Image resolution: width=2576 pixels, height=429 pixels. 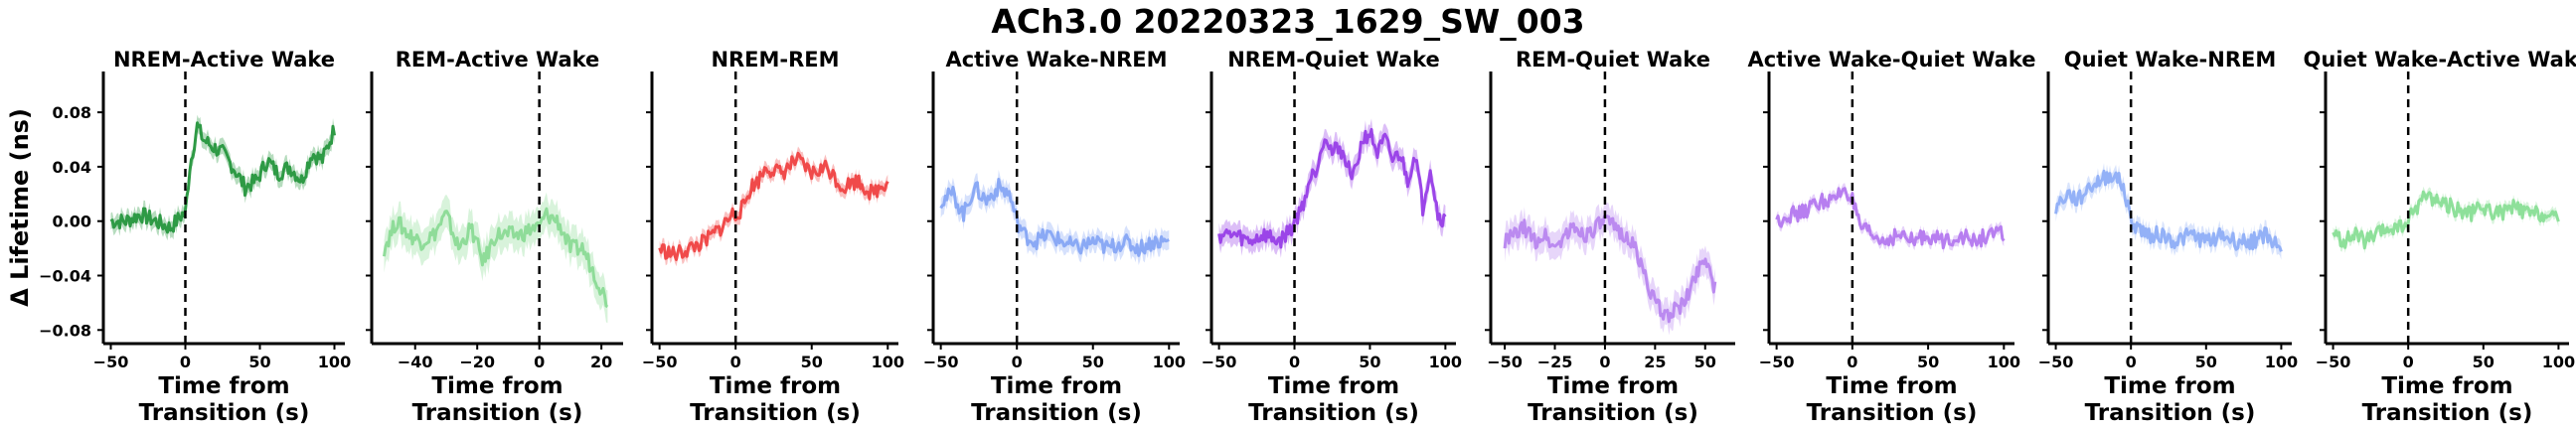 I want to click on figure-title: ACh3.0 20220323_1629_SW_003, so click(x=1288, y=22).